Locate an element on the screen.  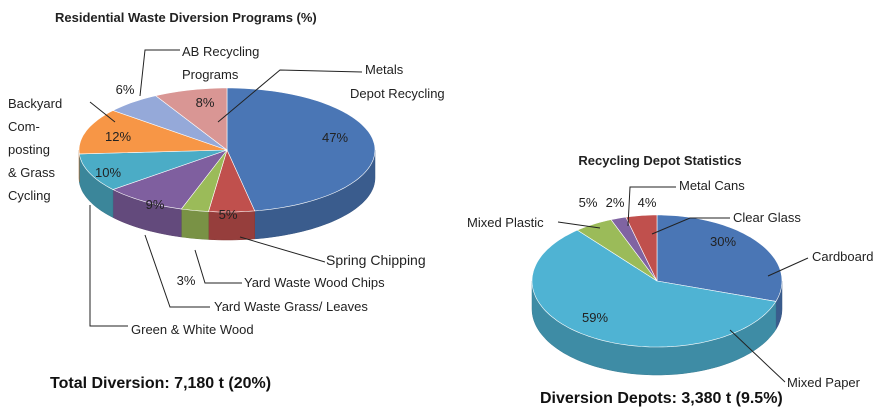
slice-value-label: 3% is located at coordinates (186, 280).